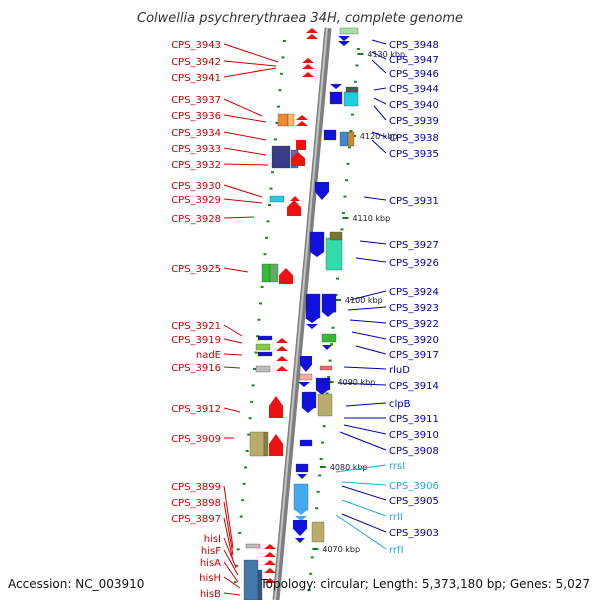 Image resolution: width=600 pixels, height=600 pixels. What do you see at coordinates (414, 74) in the screenshot?
I see `gene-label-right: CPS_3946` at bounding box center [414, 74].